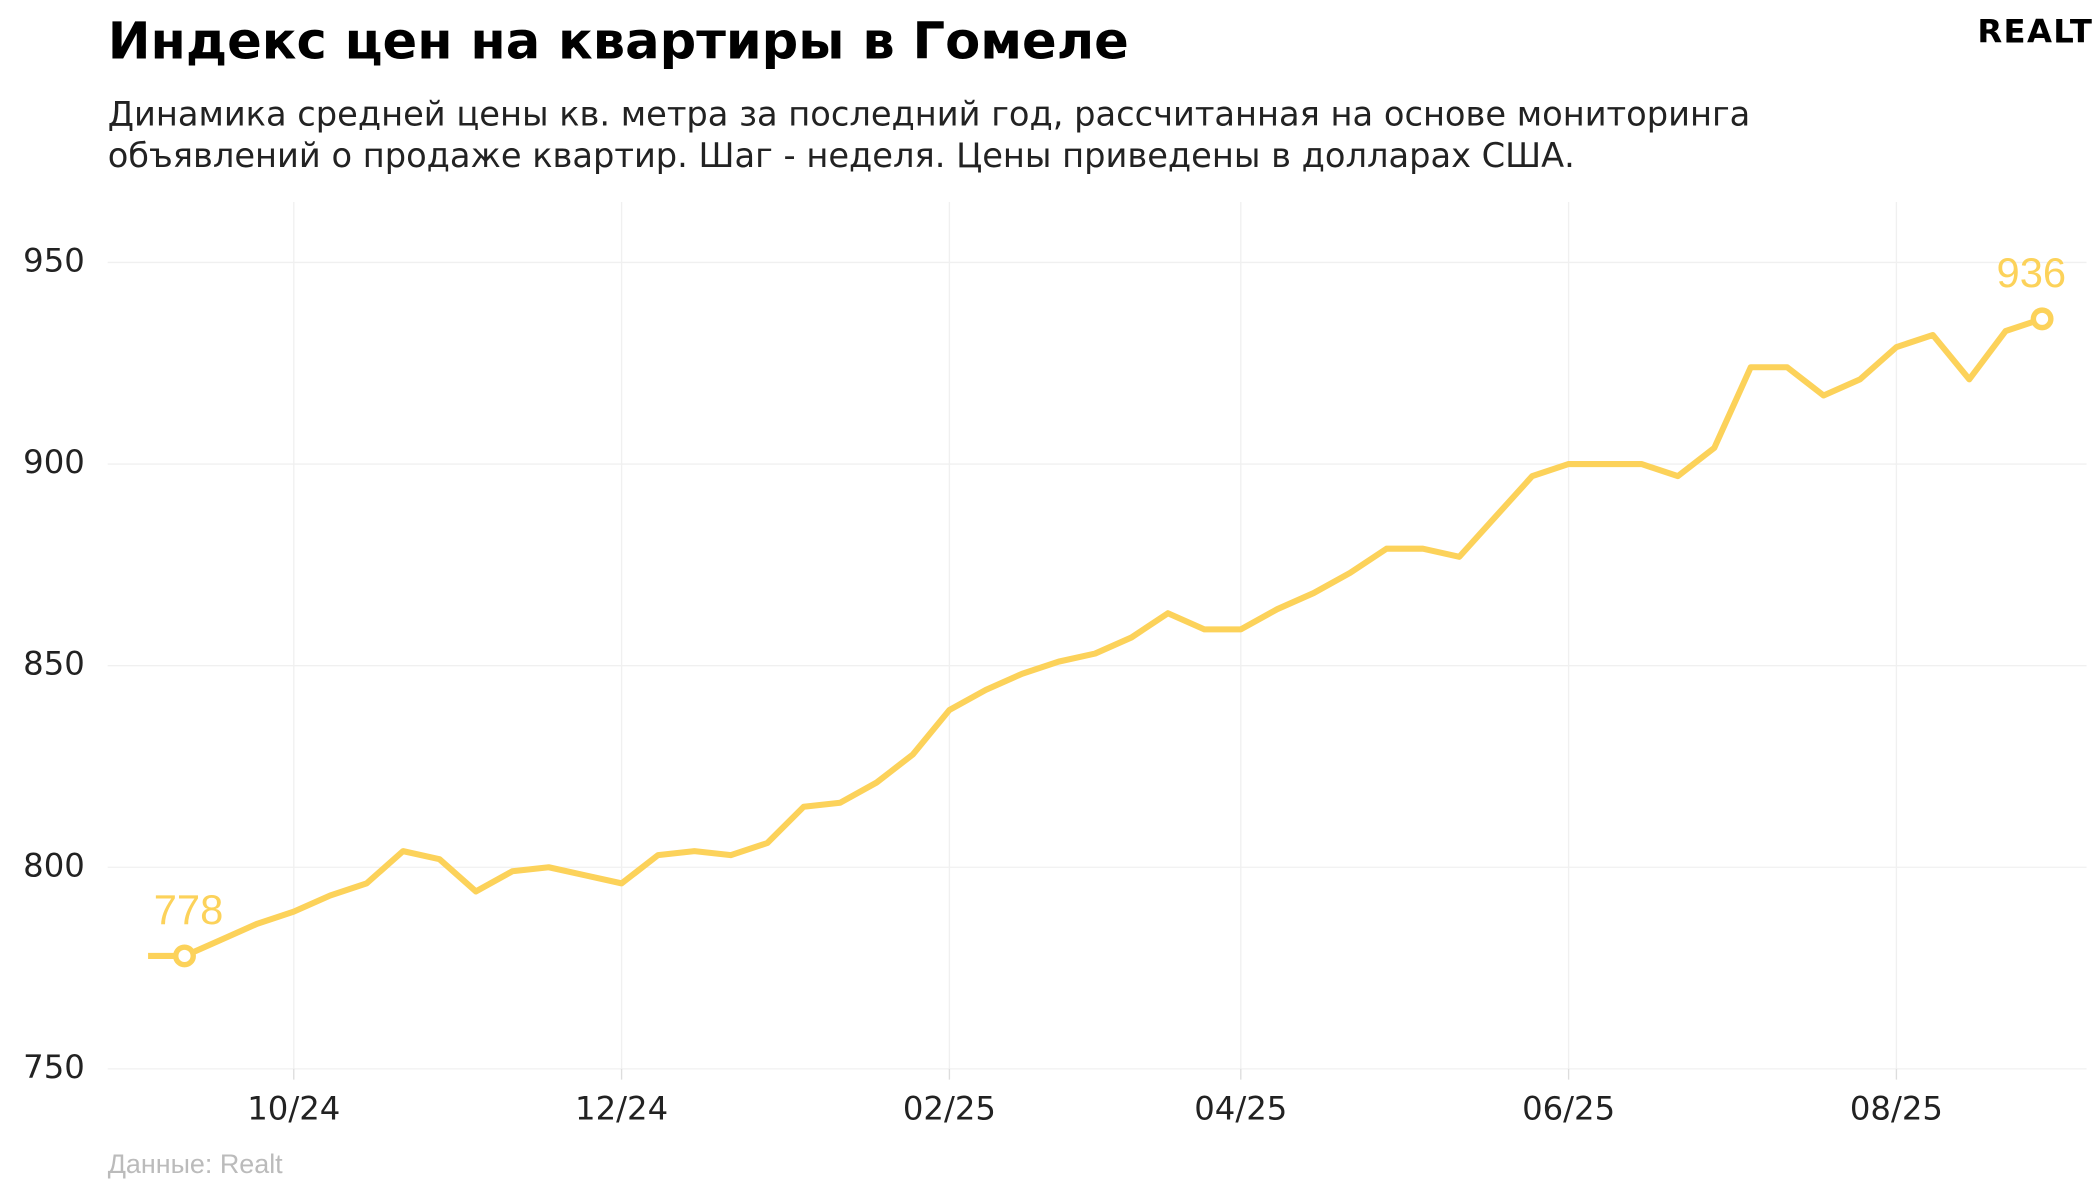 The width and height of the screenshot is (2100, 1204). What do you see at coordinates (1240, 1109) in the screenshot?
I see `x-tick-label: 04/25` at bounding box center [1240, 1109].